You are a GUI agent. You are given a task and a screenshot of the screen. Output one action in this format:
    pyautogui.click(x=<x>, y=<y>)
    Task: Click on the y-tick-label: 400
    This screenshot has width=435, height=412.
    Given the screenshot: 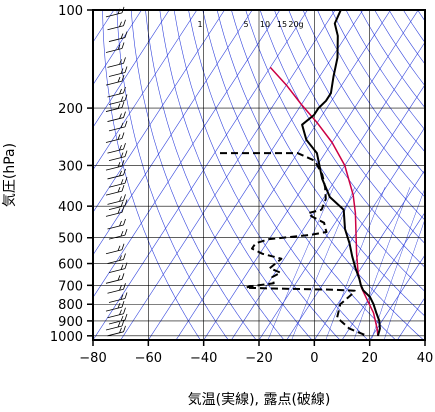 What is the action you would take?
    pyautogui.click(x=70, y=207)
    